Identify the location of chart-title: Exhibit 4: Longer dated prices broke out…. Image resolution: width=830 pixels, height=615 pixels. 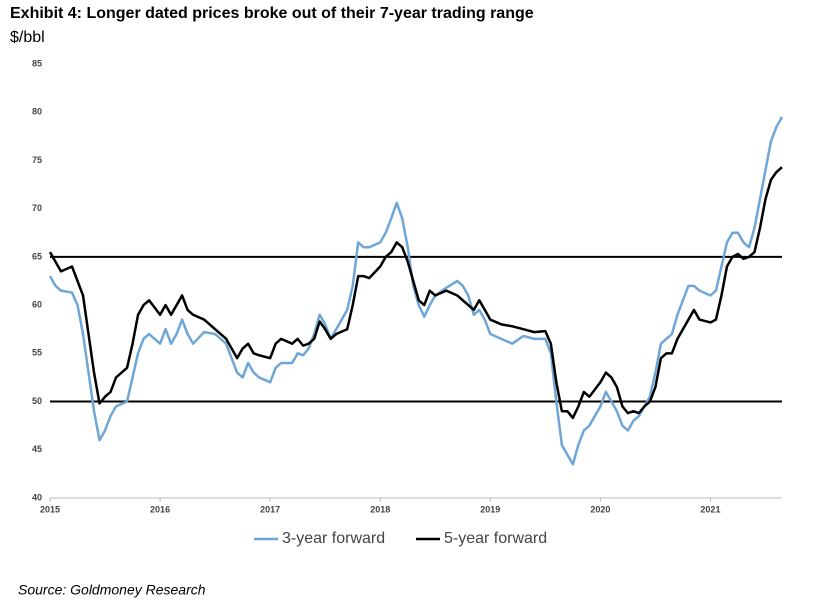
(272, 13).